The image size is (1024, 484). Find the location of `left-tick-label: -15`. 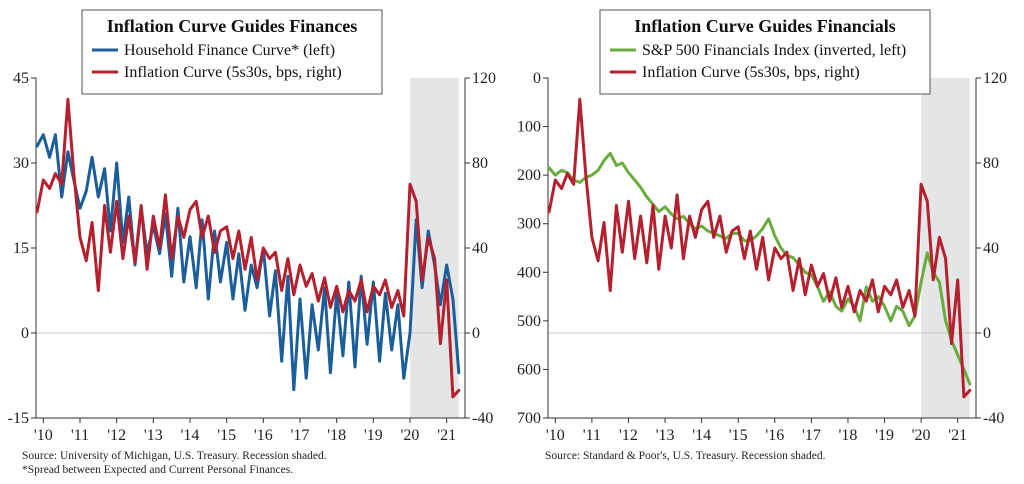

left-tick-label: -15 is located at coordinates (18, 418).